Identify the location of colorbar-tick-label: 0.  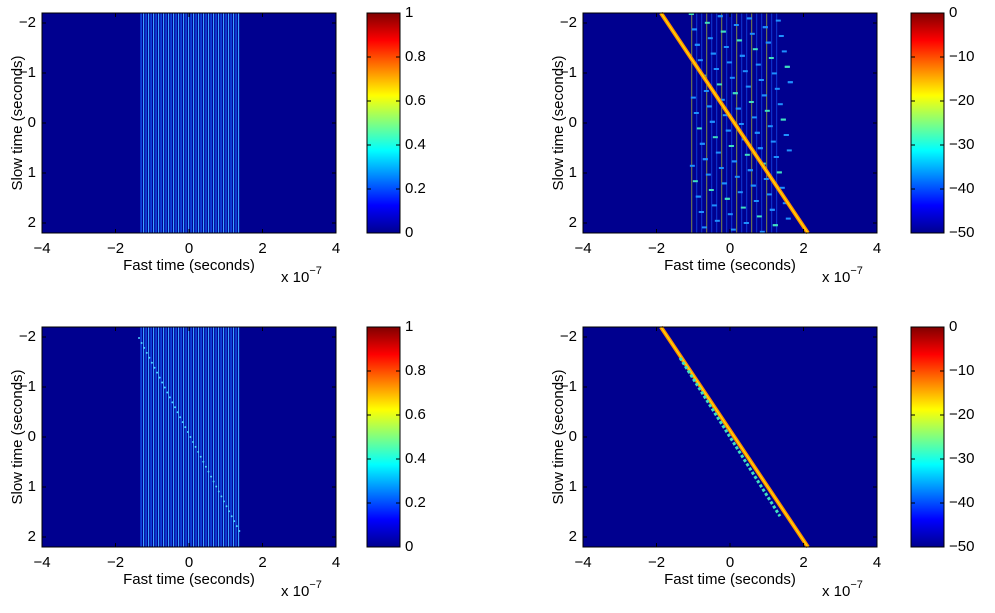
(953, 326).